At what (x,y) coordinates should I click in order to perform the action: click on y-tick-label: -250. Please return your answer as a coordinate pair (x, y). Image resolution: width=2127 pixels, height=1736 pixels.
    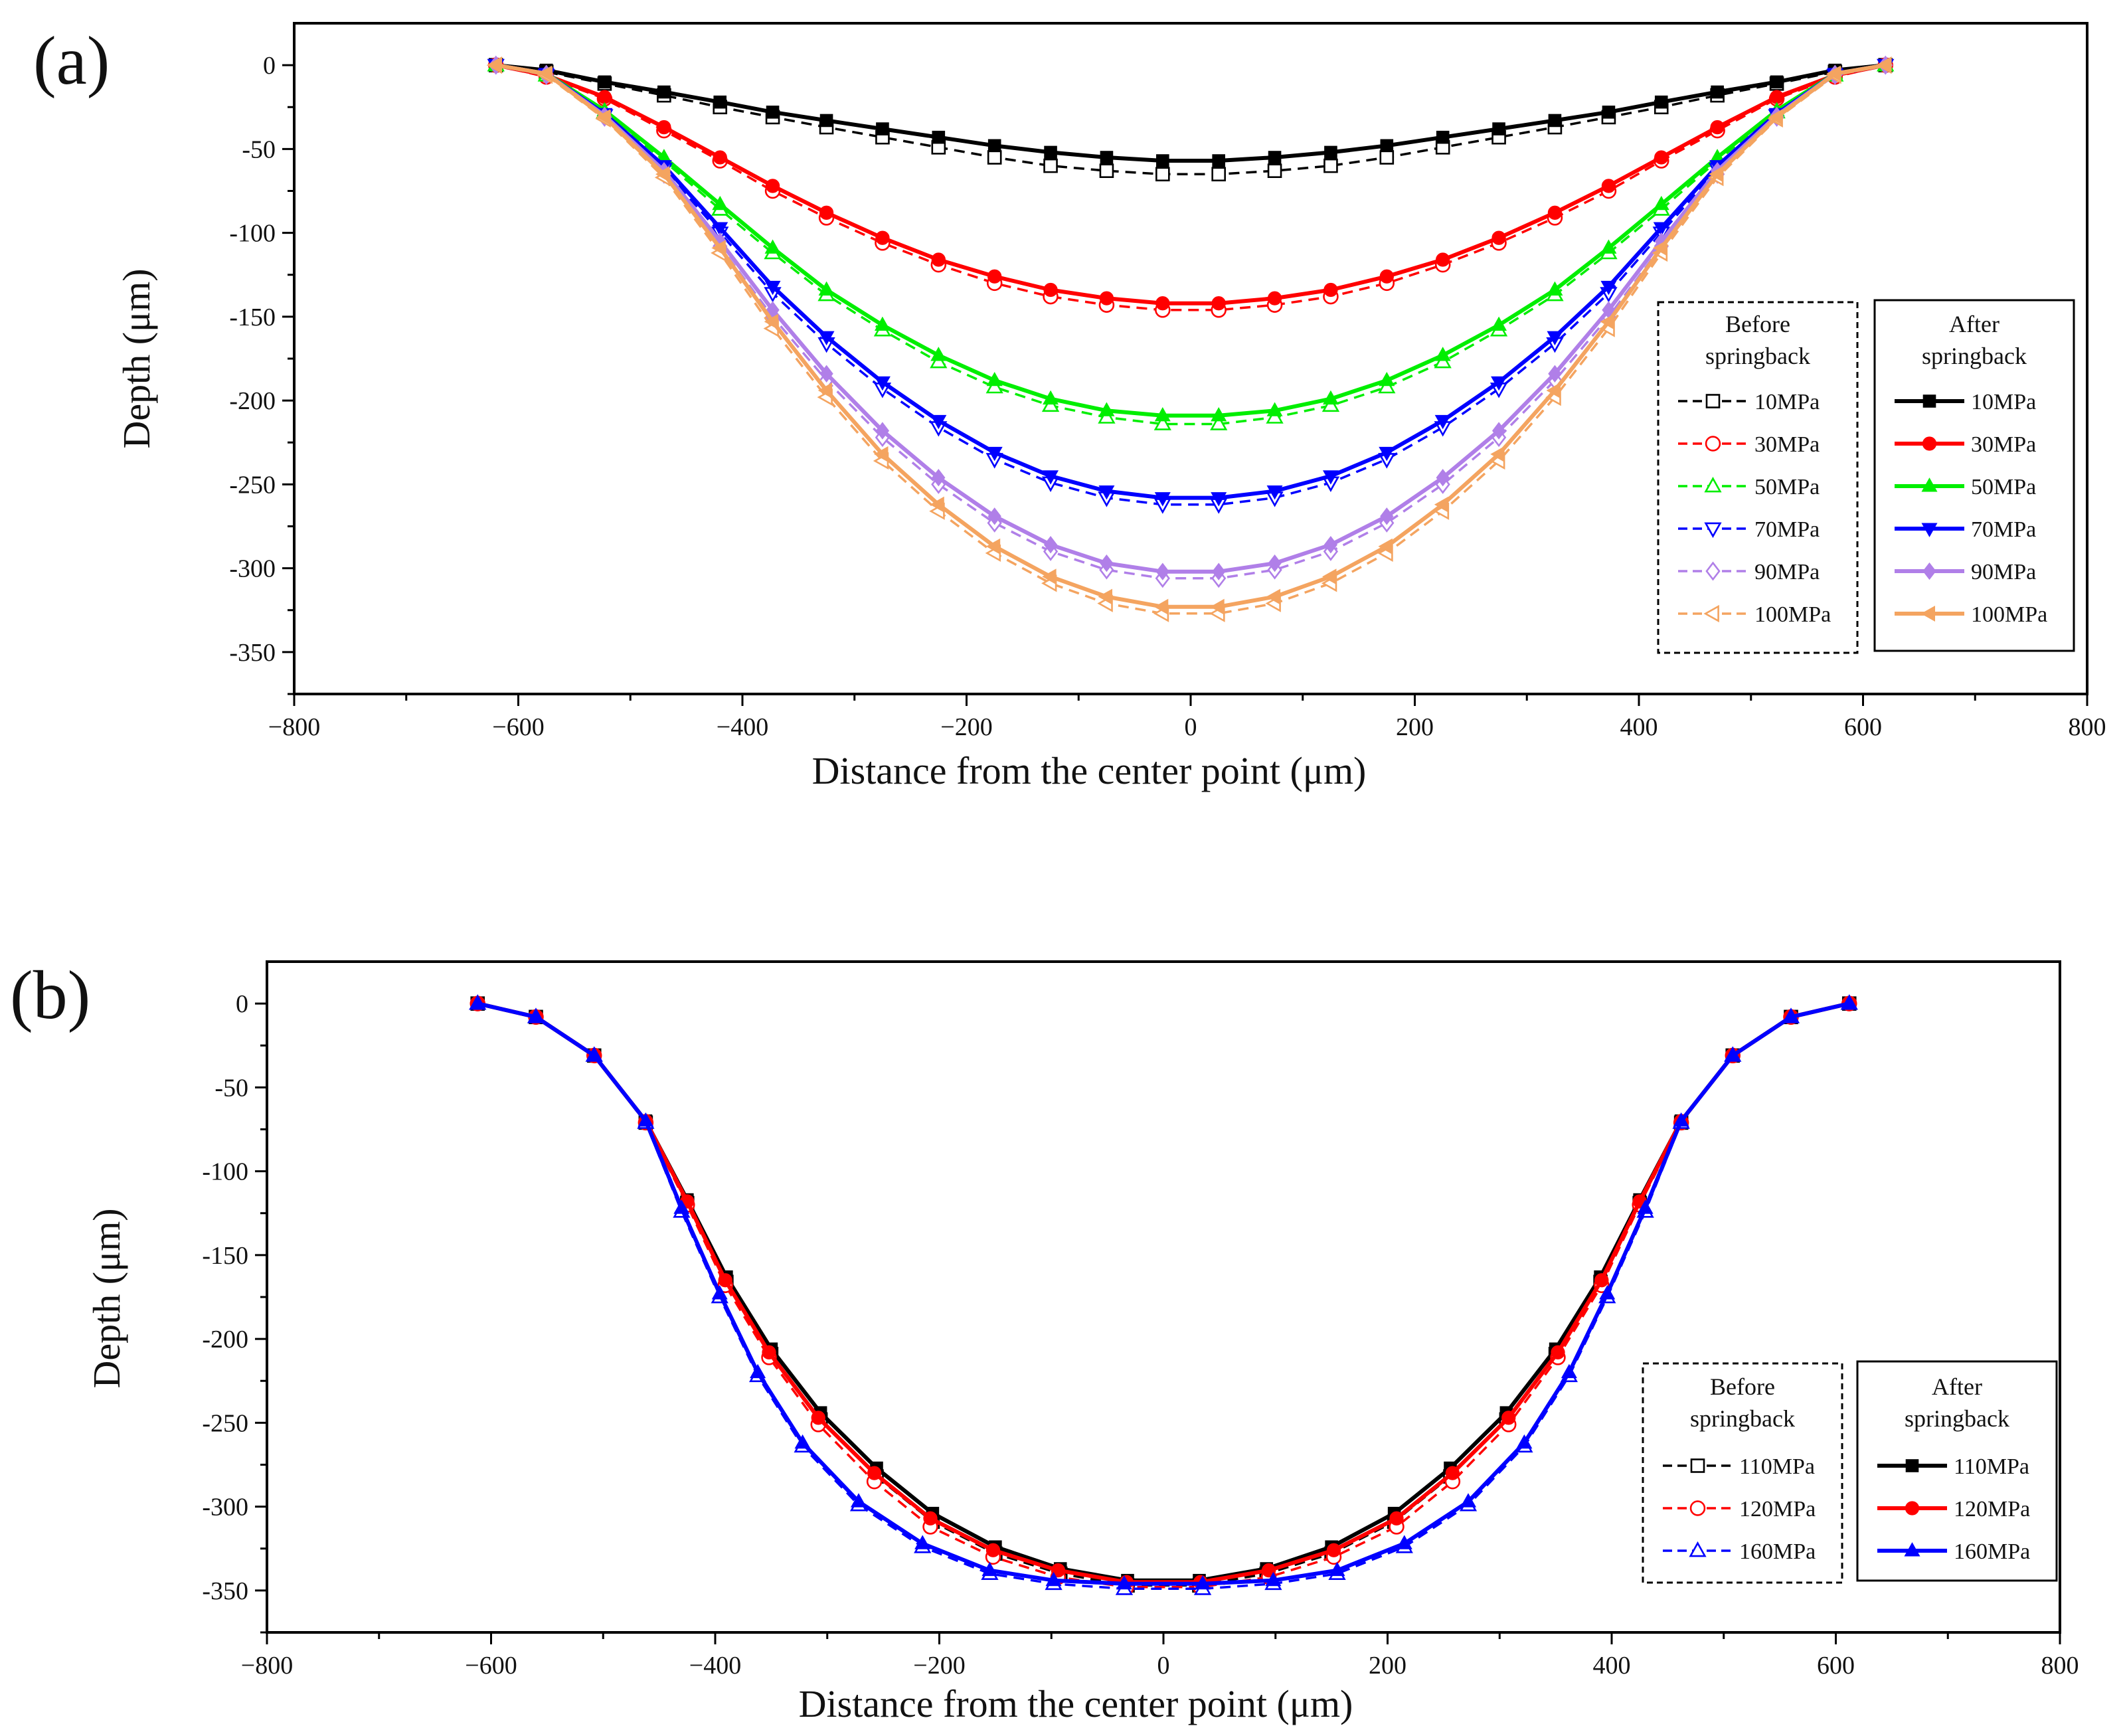
    Looking at the image, I should click on (225, 1423).